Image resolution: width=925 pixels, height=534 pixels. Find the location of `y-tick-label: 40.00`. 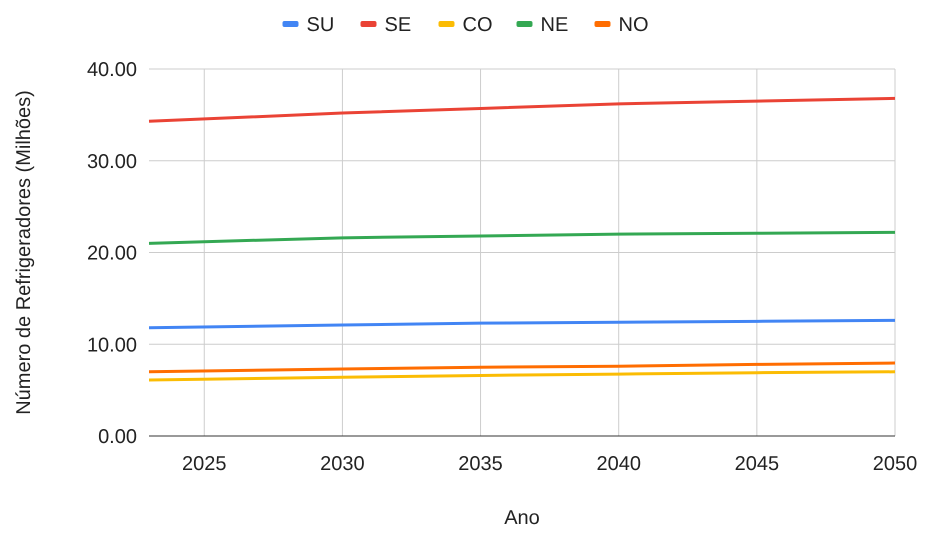

y-tick-label: 40.00 is located at coordinates (111, 70).